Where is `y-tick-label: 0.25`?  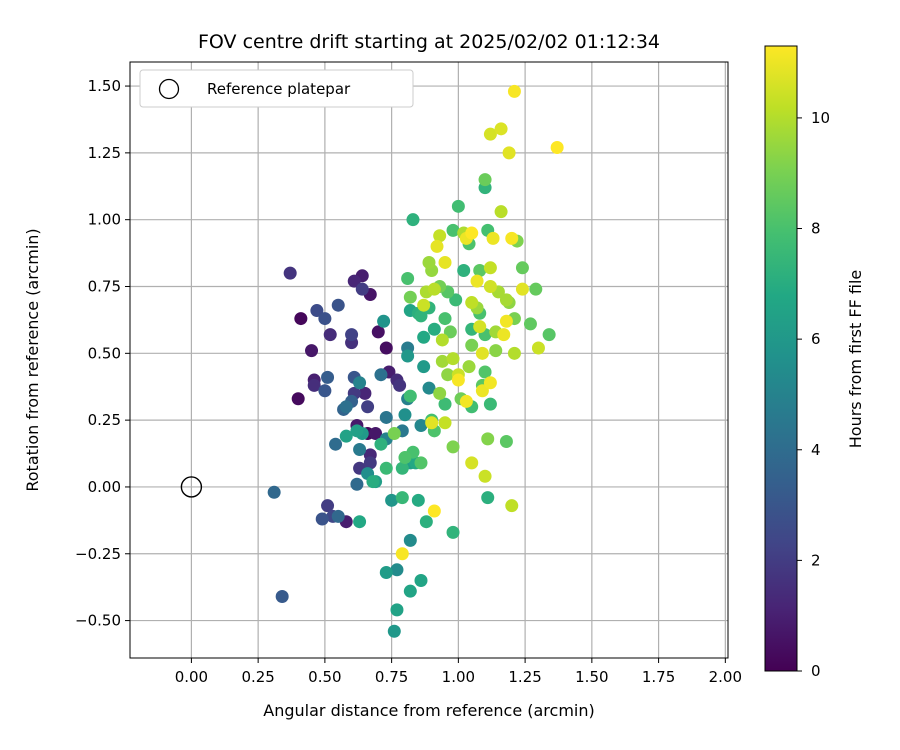 y-tick-label: 0.25 is located at coordinates (104, 420).